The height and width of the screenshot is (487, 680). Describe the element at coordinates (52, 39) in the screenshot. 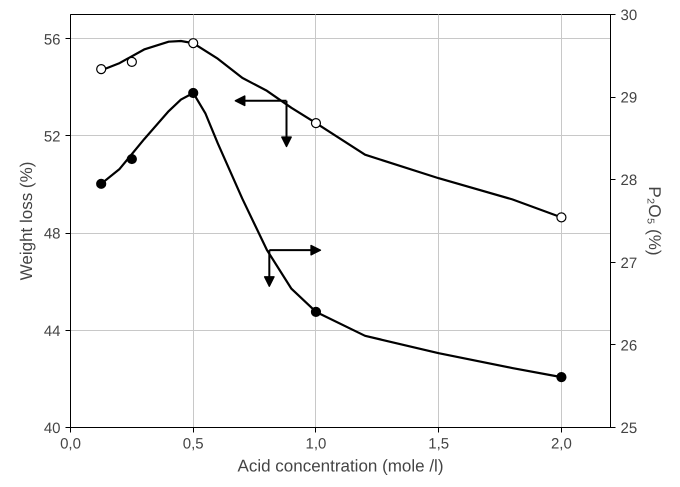

I see `y-tick-label: 56` at that location.